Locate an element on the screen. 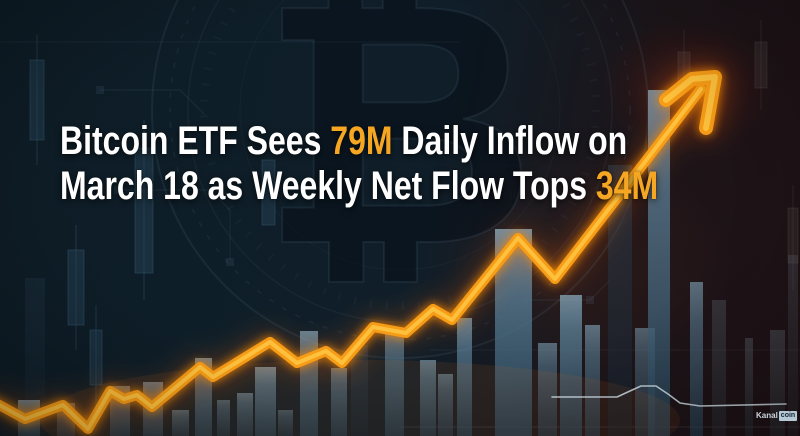  brand-logo-text: Kanal is located at coordinates (767, 415).